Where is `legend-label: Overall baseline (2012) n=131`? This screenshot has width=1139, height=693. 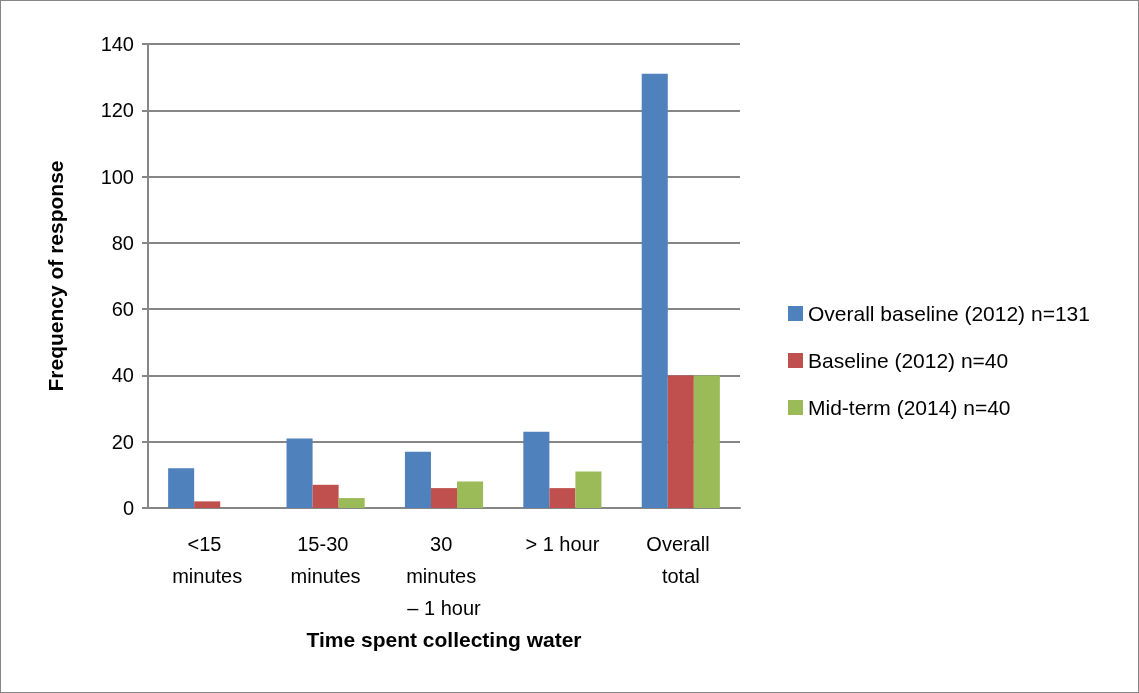 legend-label: Overall baseline (2012) n=131 is located at coordinates (949, 313).